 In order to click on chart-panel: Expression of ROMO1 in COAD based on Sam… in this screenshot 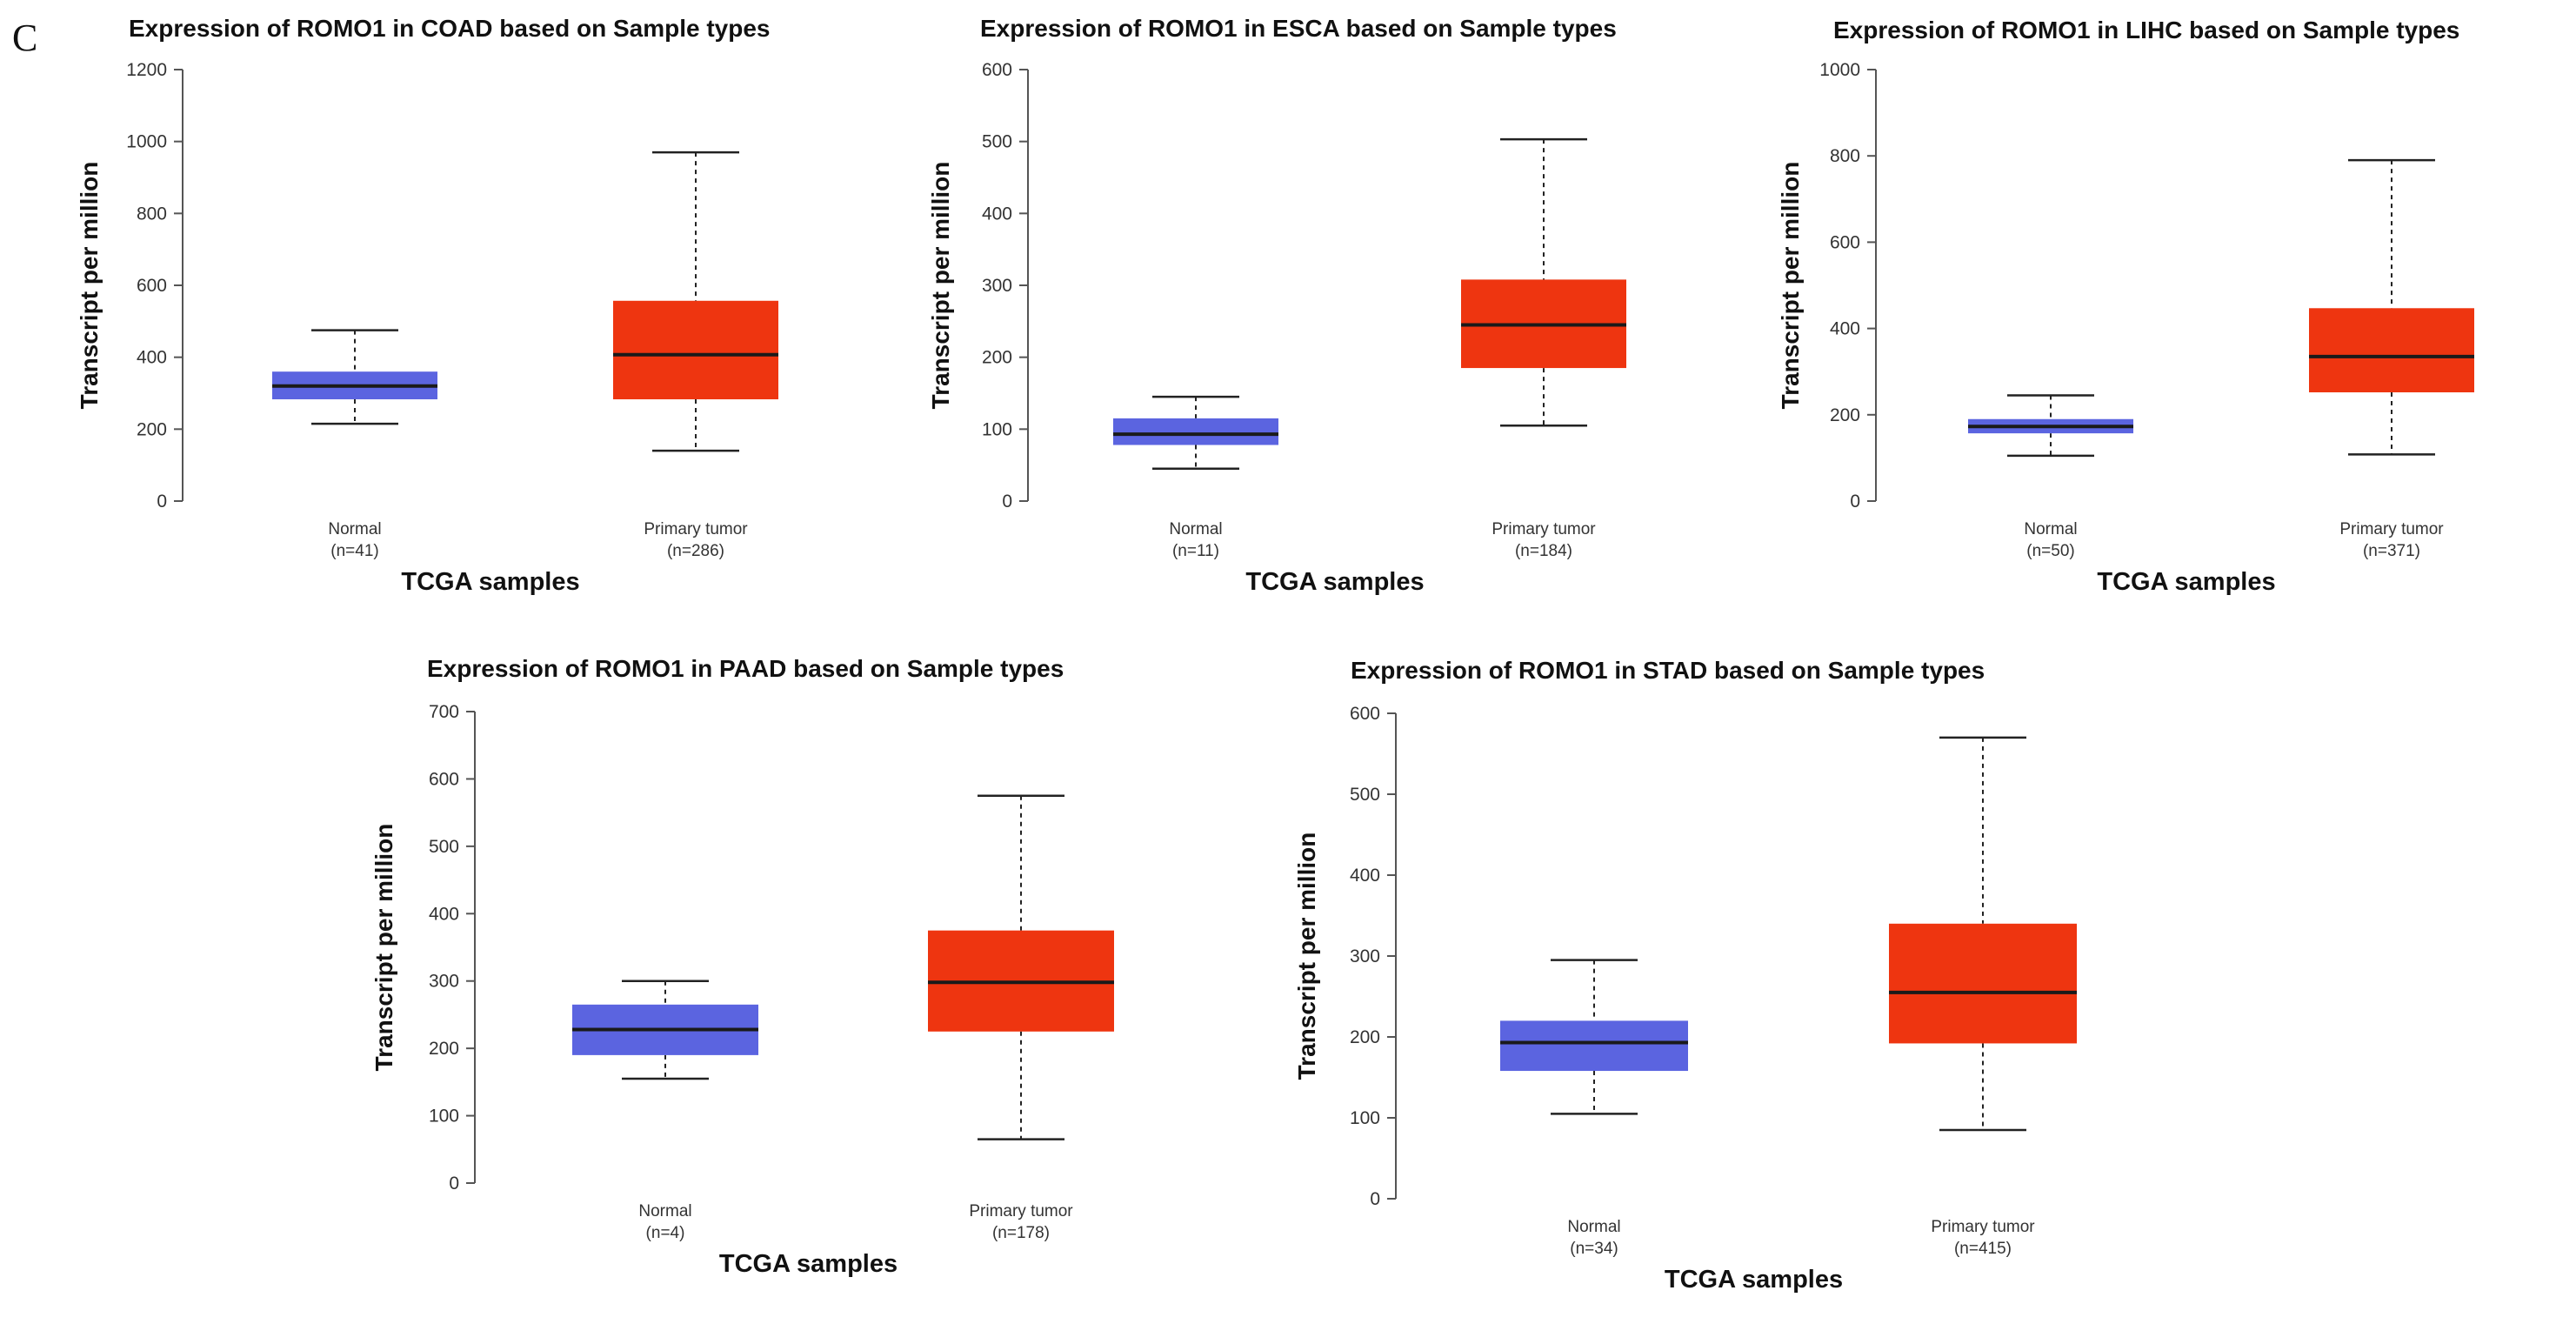, I will do `click(427, 305)`.